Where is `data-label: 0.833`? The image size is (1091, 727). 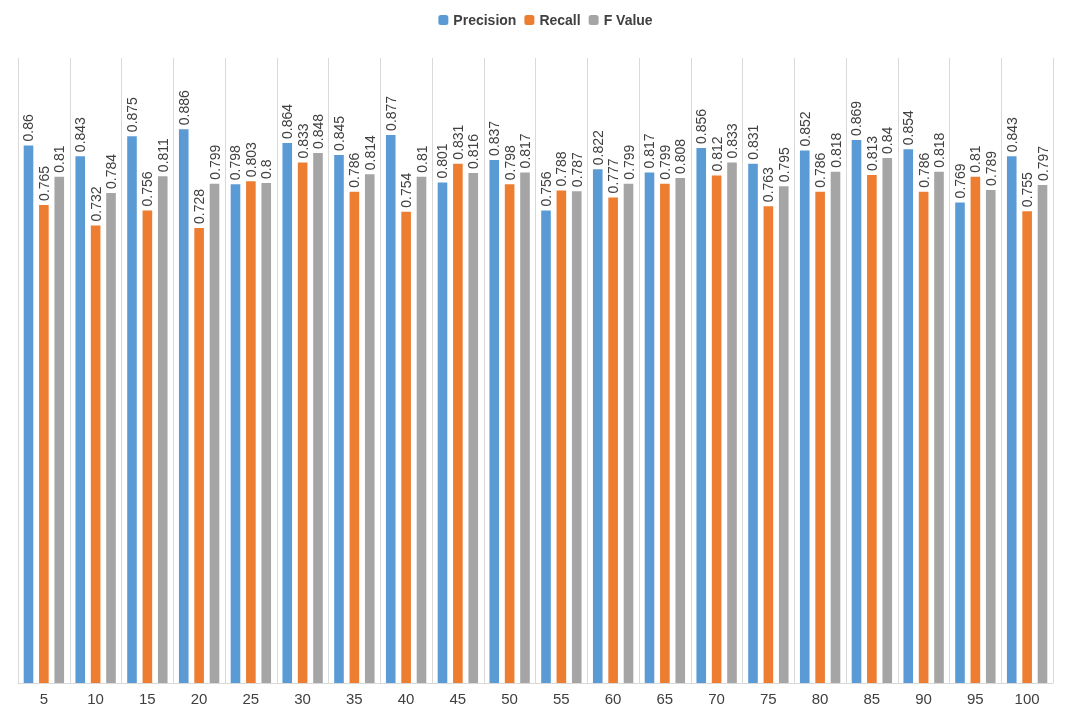
data-label: 0.833 is located at coordinates (732, 141).